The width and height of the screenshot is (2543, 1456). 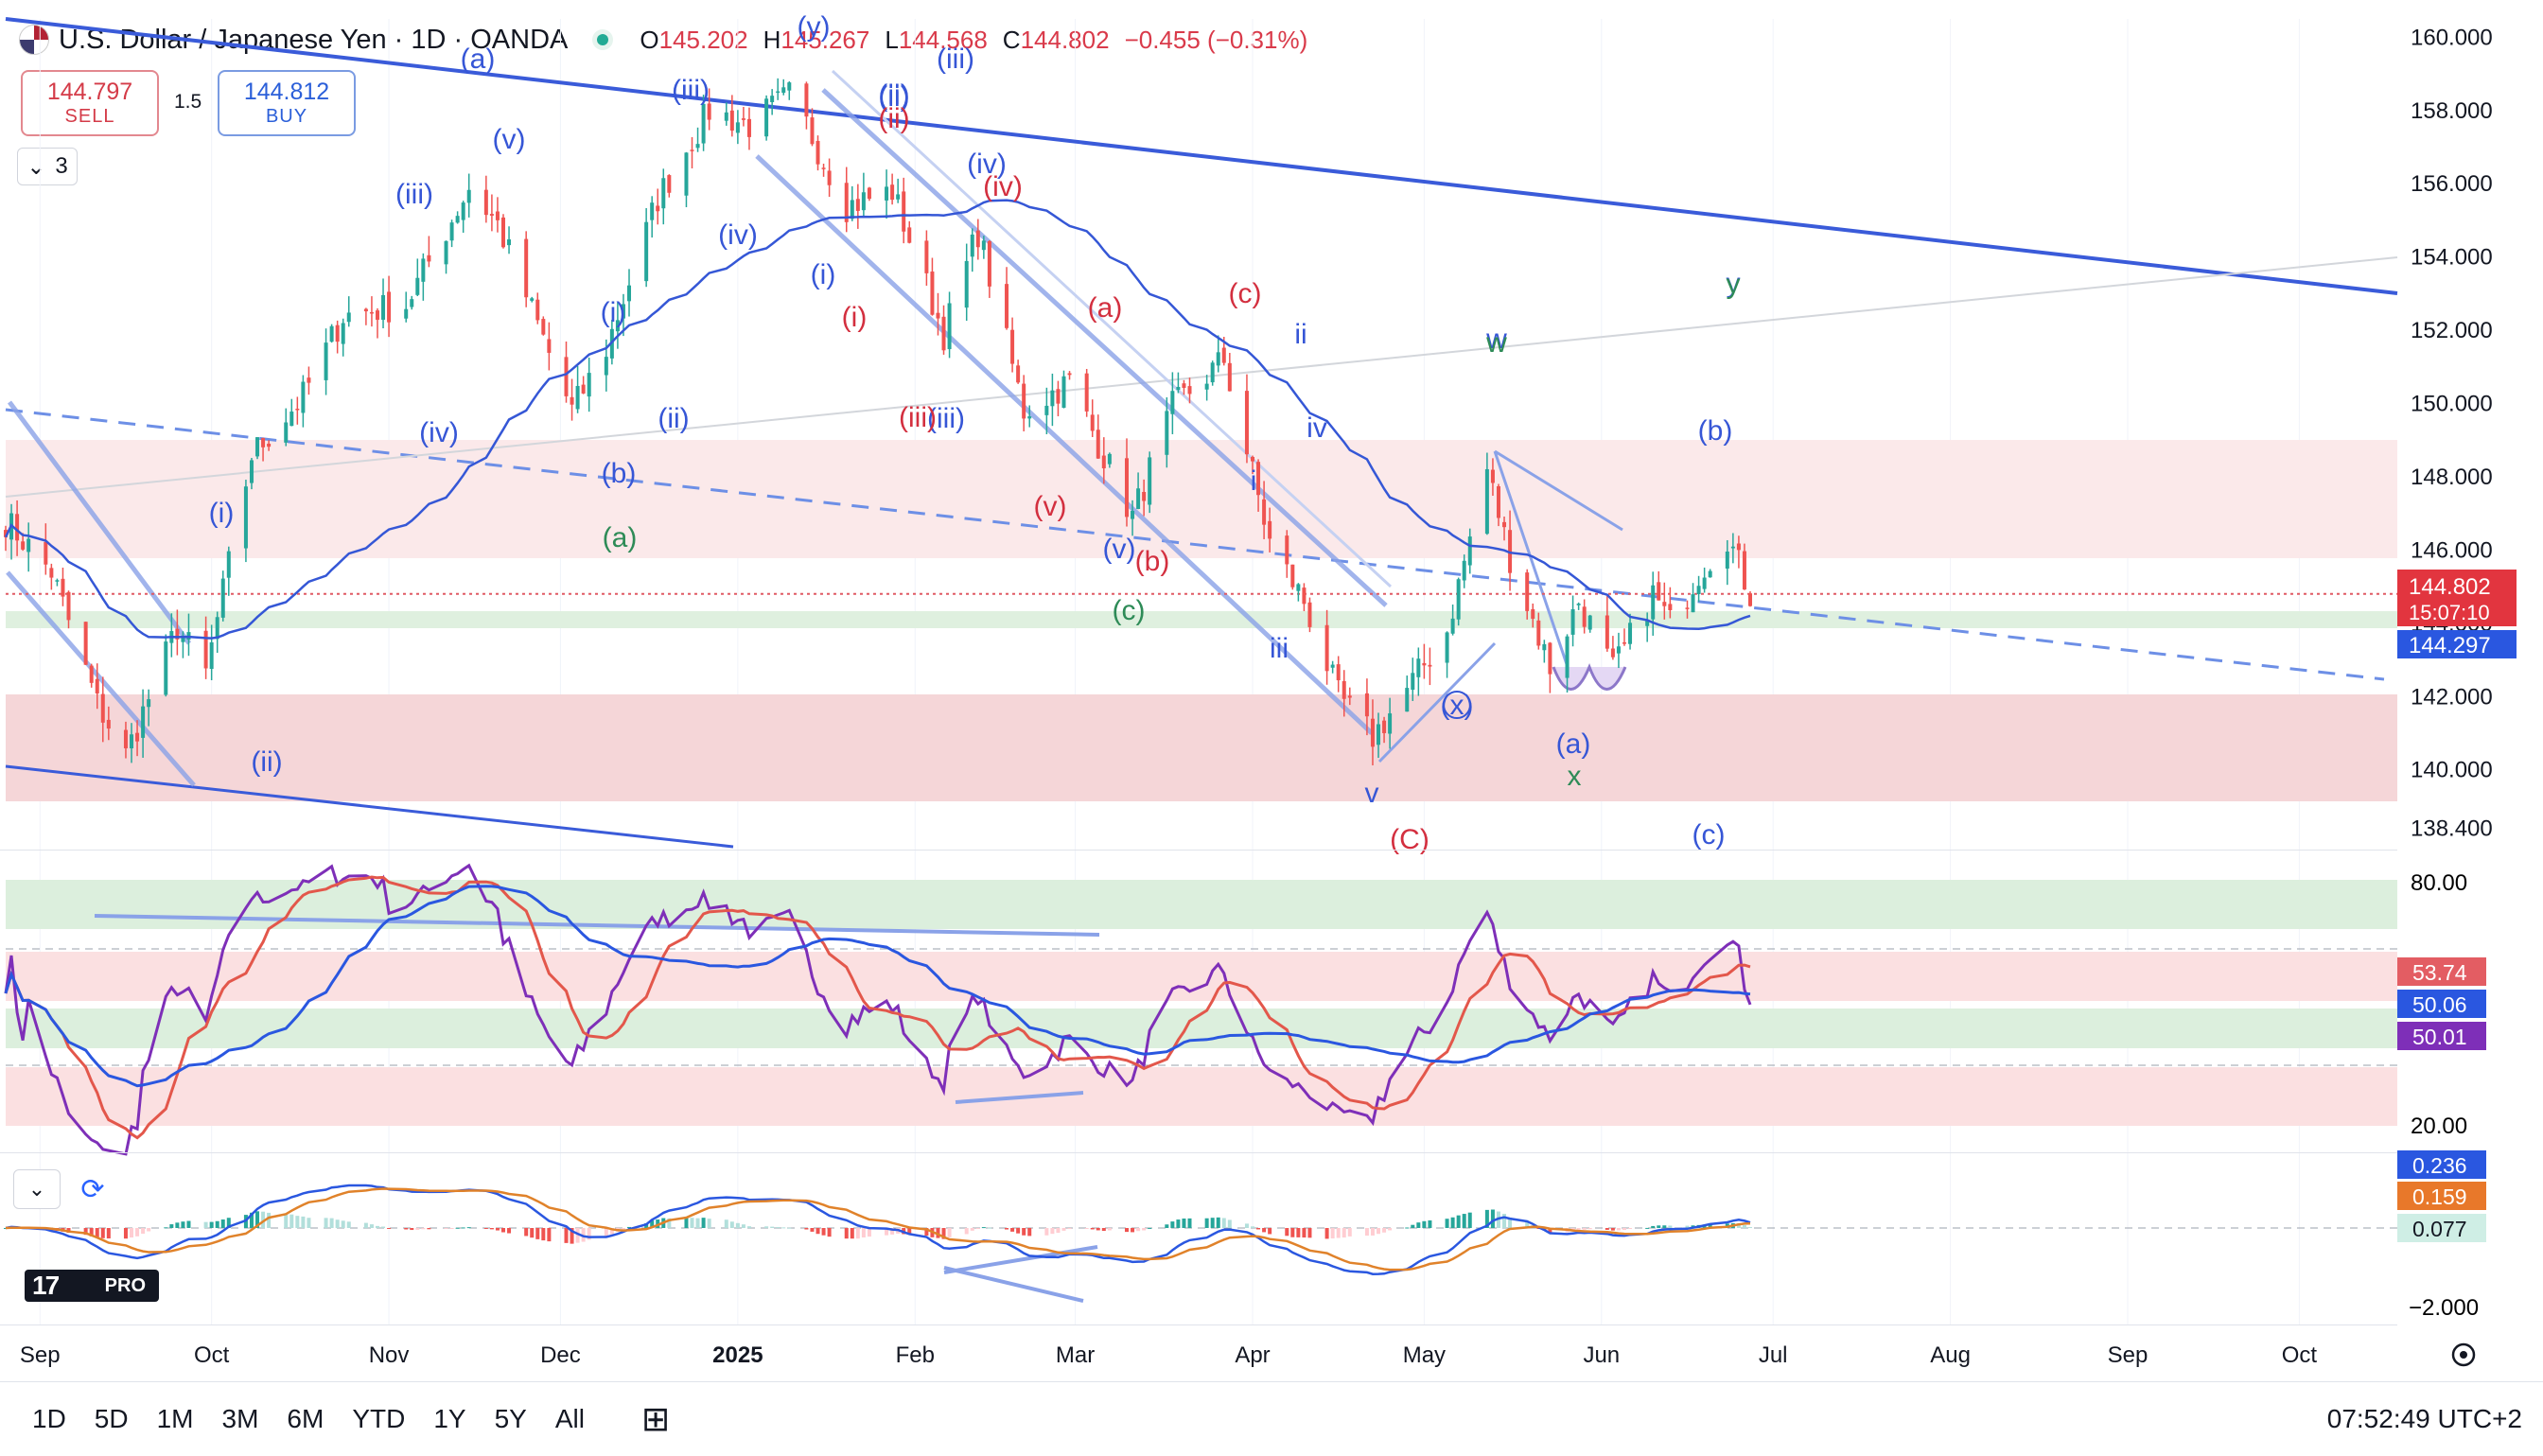 I want to click on tradingview-logo: 17 PRO, so click(x=92, y=1286).